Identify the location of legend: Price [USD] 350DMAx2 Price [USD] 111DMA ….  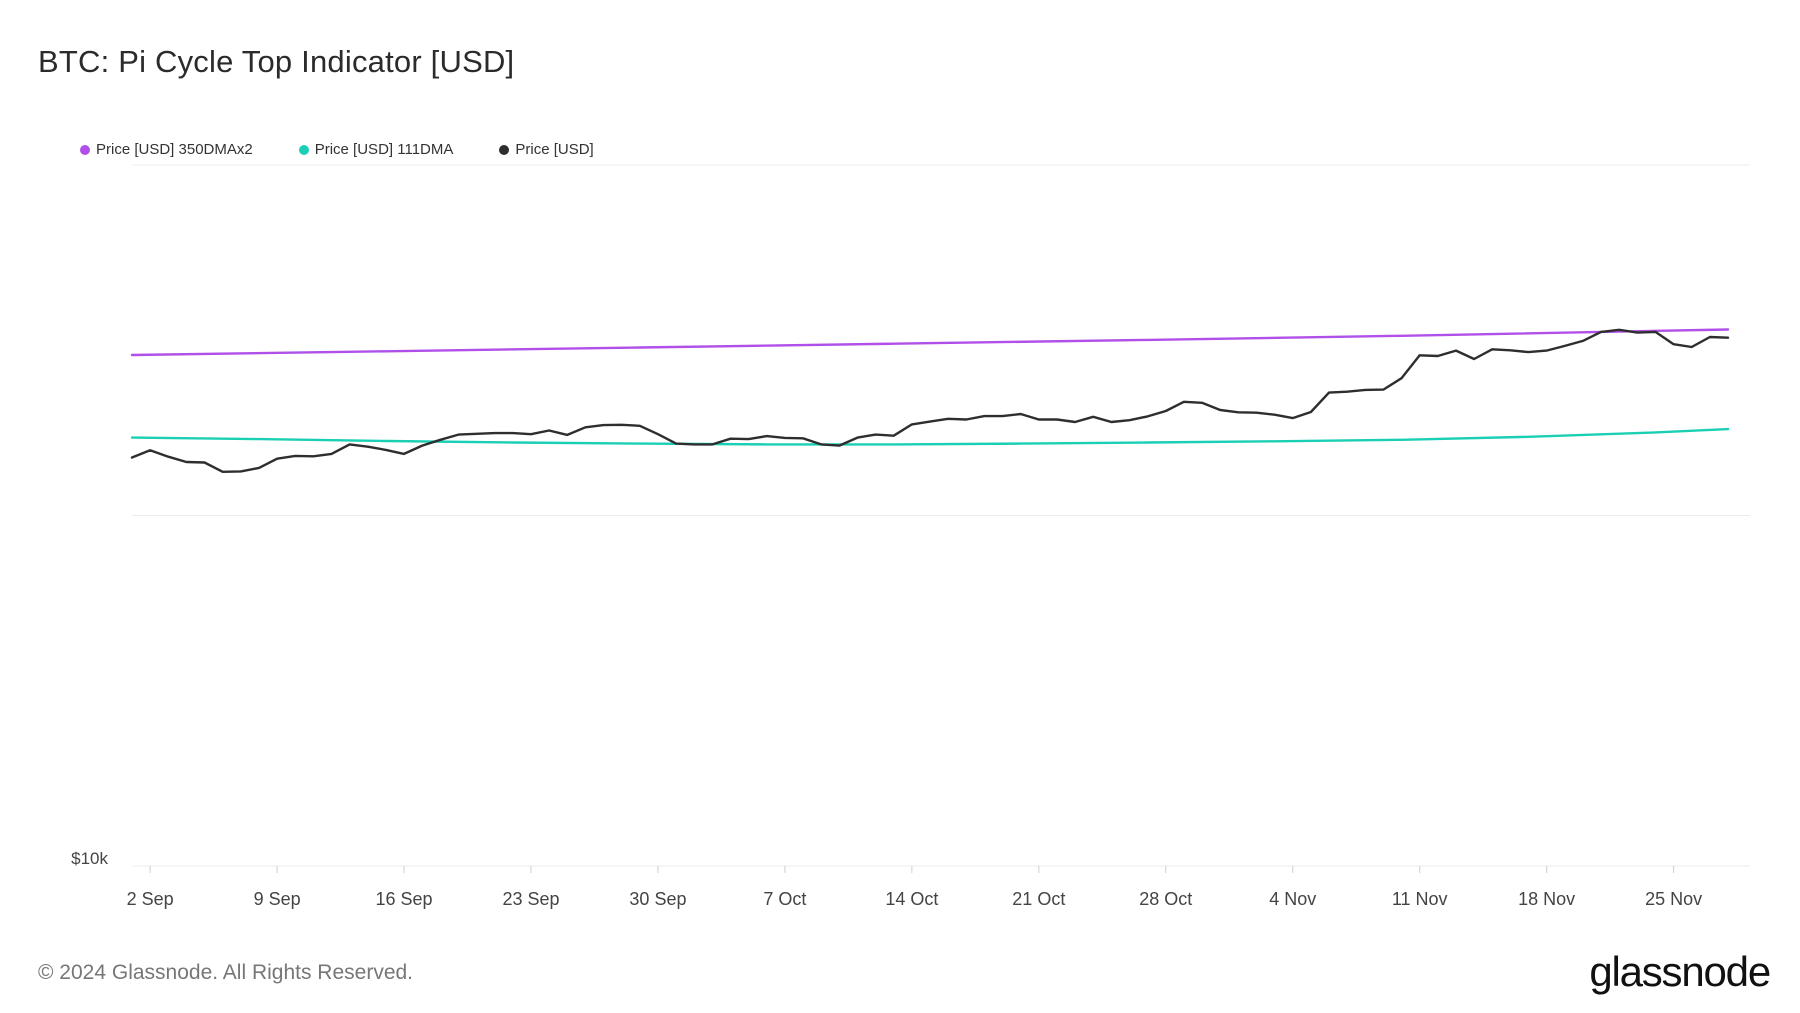
(360, 149).